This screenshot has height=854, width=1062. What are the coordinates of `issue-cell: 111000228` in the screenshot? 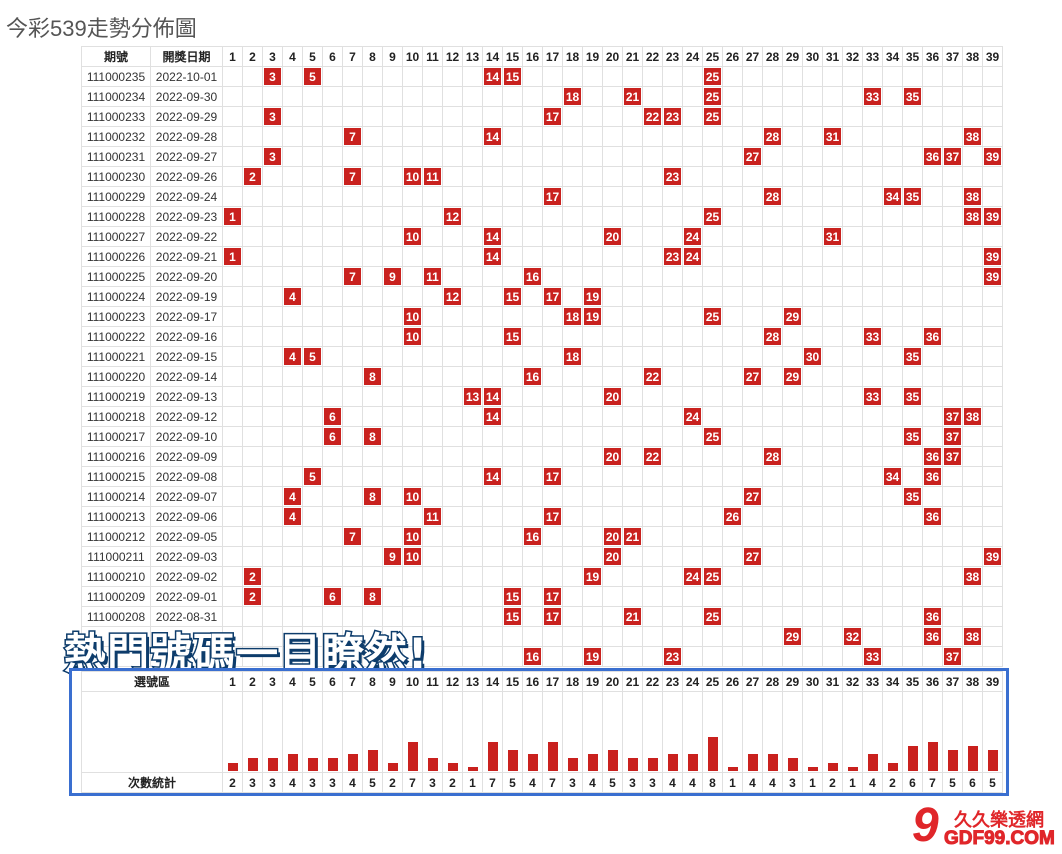 It's located at (116, 216).